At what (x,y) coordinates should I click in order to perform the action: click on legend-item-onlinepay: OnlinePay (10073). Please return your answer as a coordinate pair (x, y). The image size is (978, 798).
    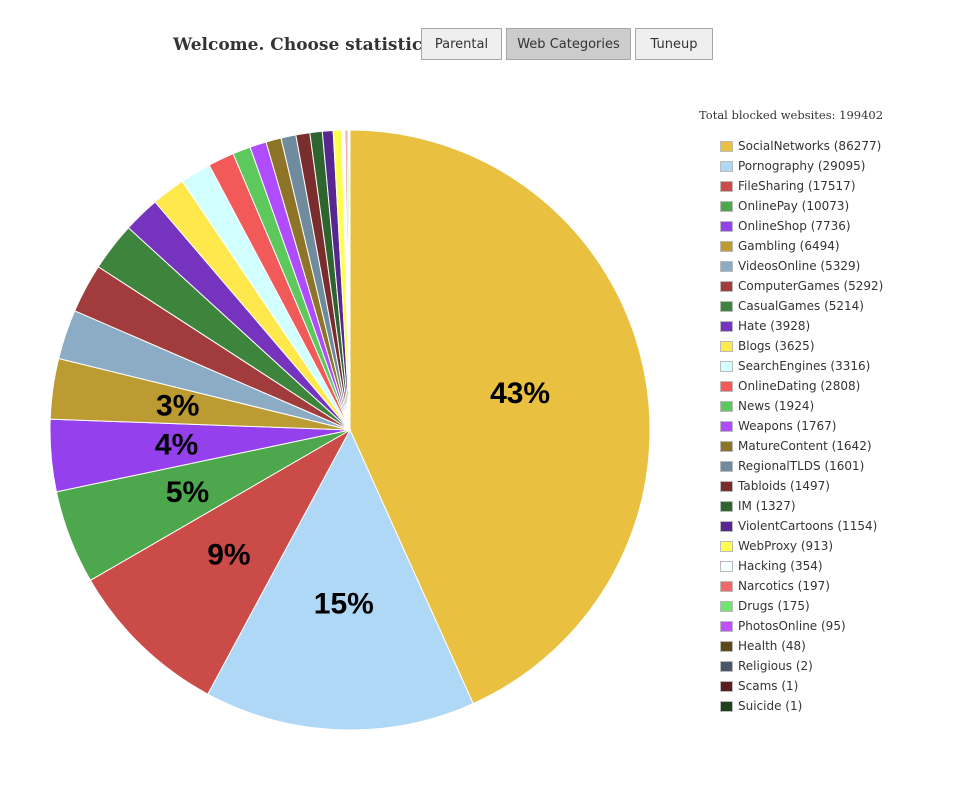
    Looking at the image, I should click on (801, 206).